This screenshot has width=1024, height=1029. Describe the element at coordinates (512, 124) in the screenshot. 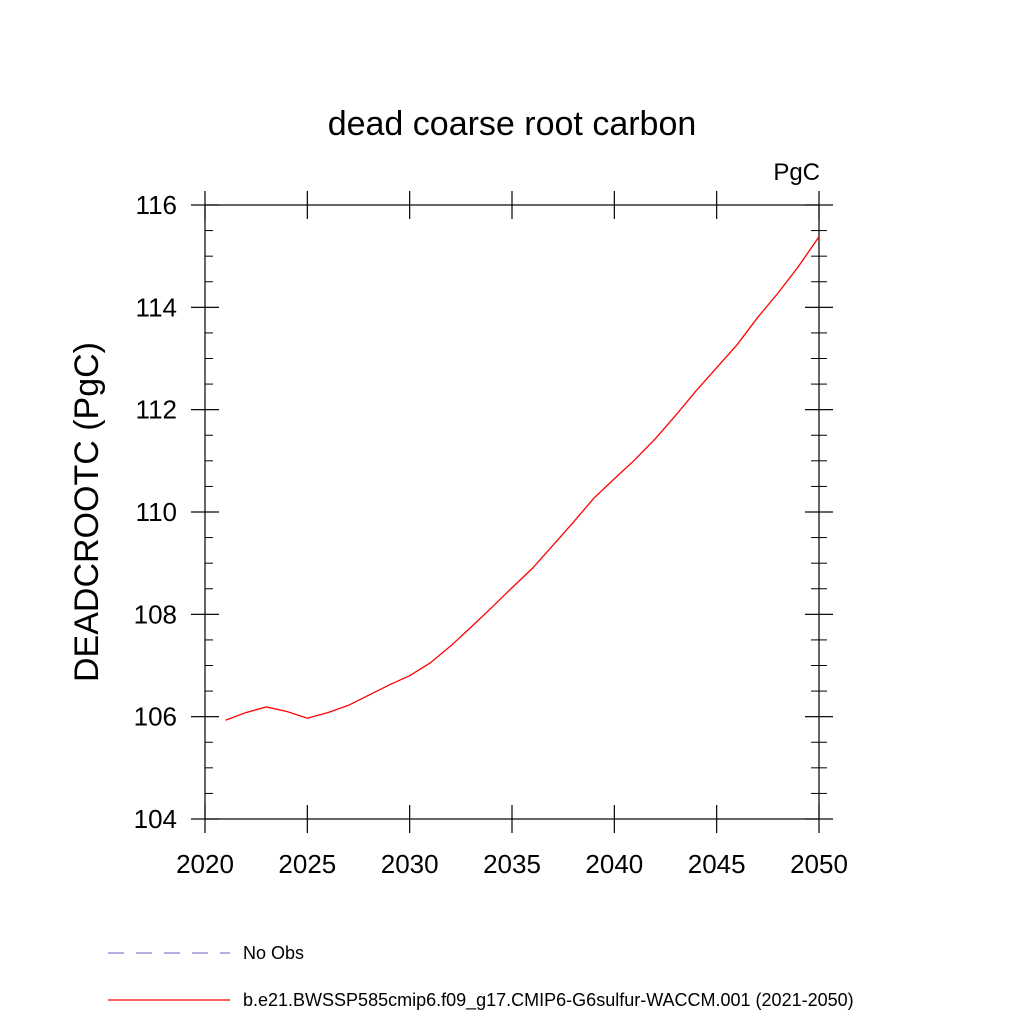

I see `chart-title: dead coarse root carbon` at that location.